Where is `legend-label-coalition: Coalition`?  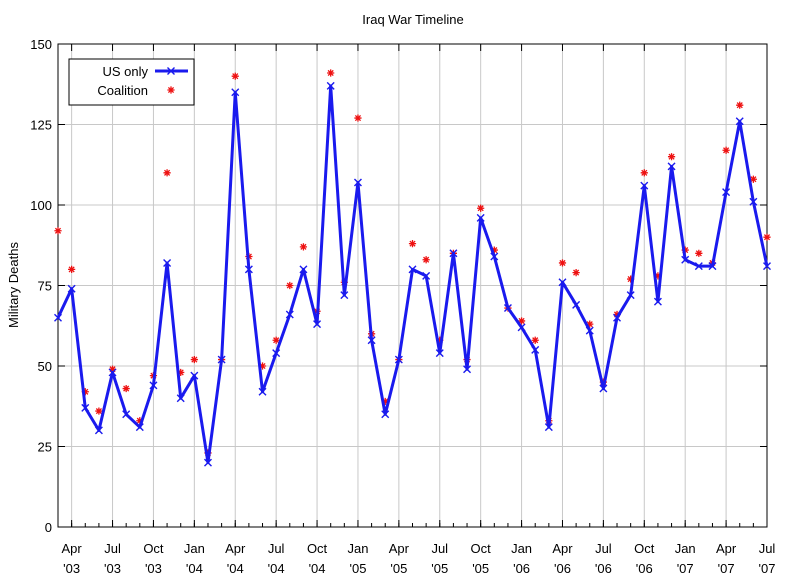 legend-label-coalition: Coalition is located at coordinates (122, 90).